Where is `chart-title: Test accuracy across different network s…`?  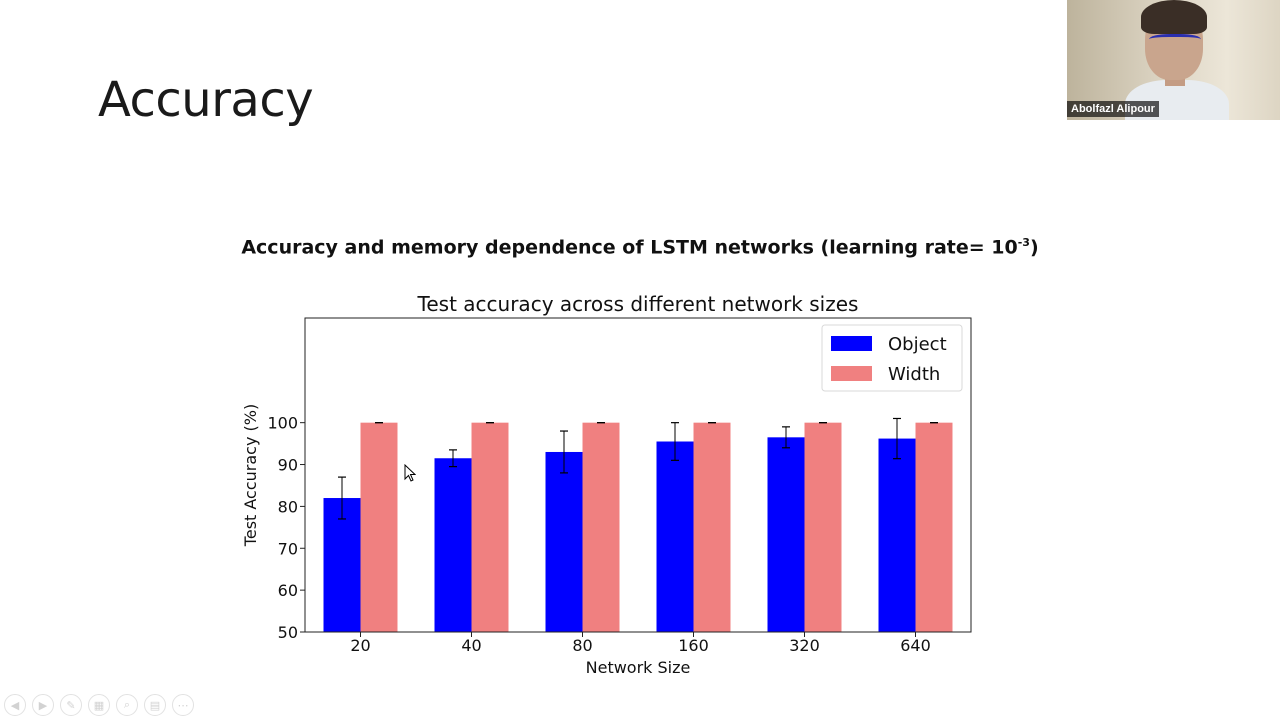
chart-title: Test accuracy across different network s… is located at coordinates (638, 304).